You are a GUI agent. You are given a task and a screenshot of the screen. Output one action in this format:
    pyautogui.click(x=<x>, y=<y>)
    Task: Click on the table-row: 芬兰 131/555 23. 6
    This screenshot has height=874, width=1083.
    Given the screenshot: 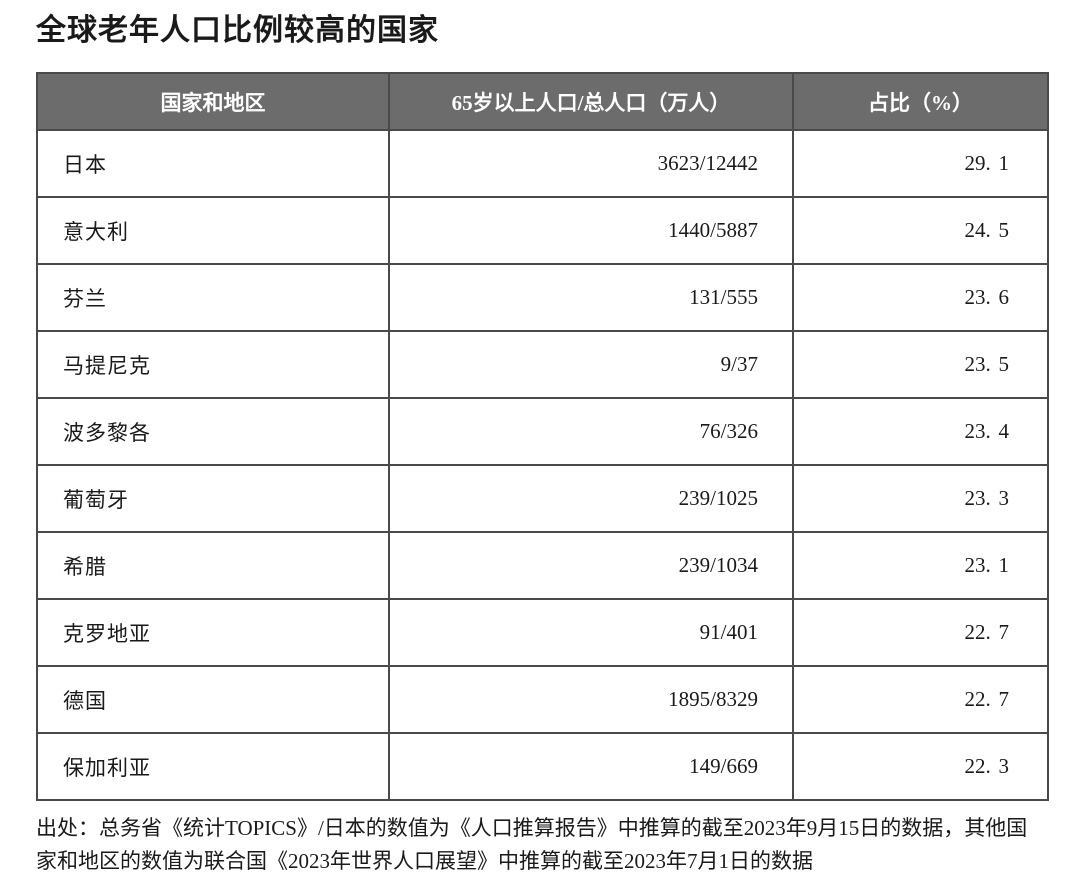 What is the action you would take?
    pyautogui.click(x=542, y=297)
    